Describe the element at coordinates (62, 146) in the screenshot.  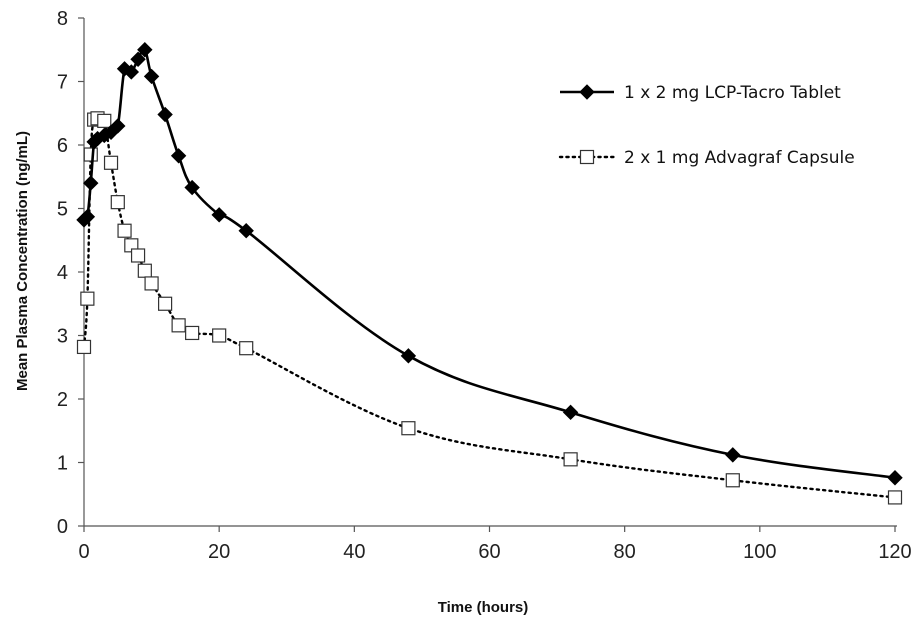
I see `y-tick-label: 6` at that location.